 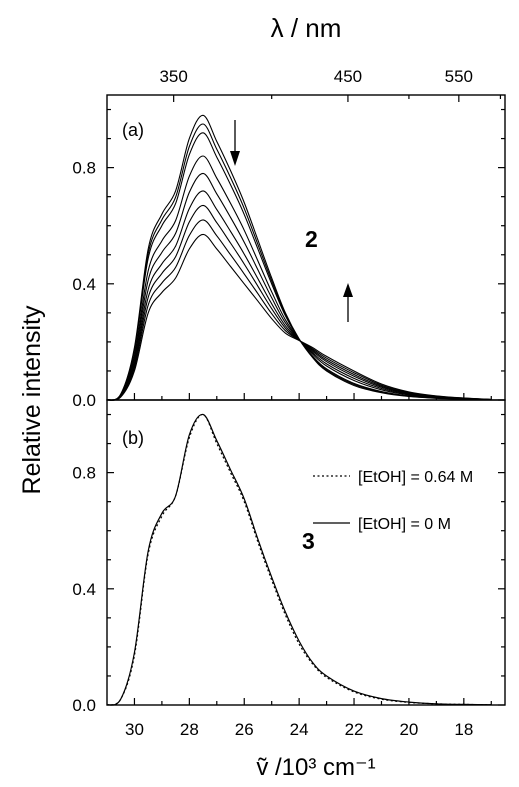 I want to click on top-tick-label: 550, so click(x=459, y=76).